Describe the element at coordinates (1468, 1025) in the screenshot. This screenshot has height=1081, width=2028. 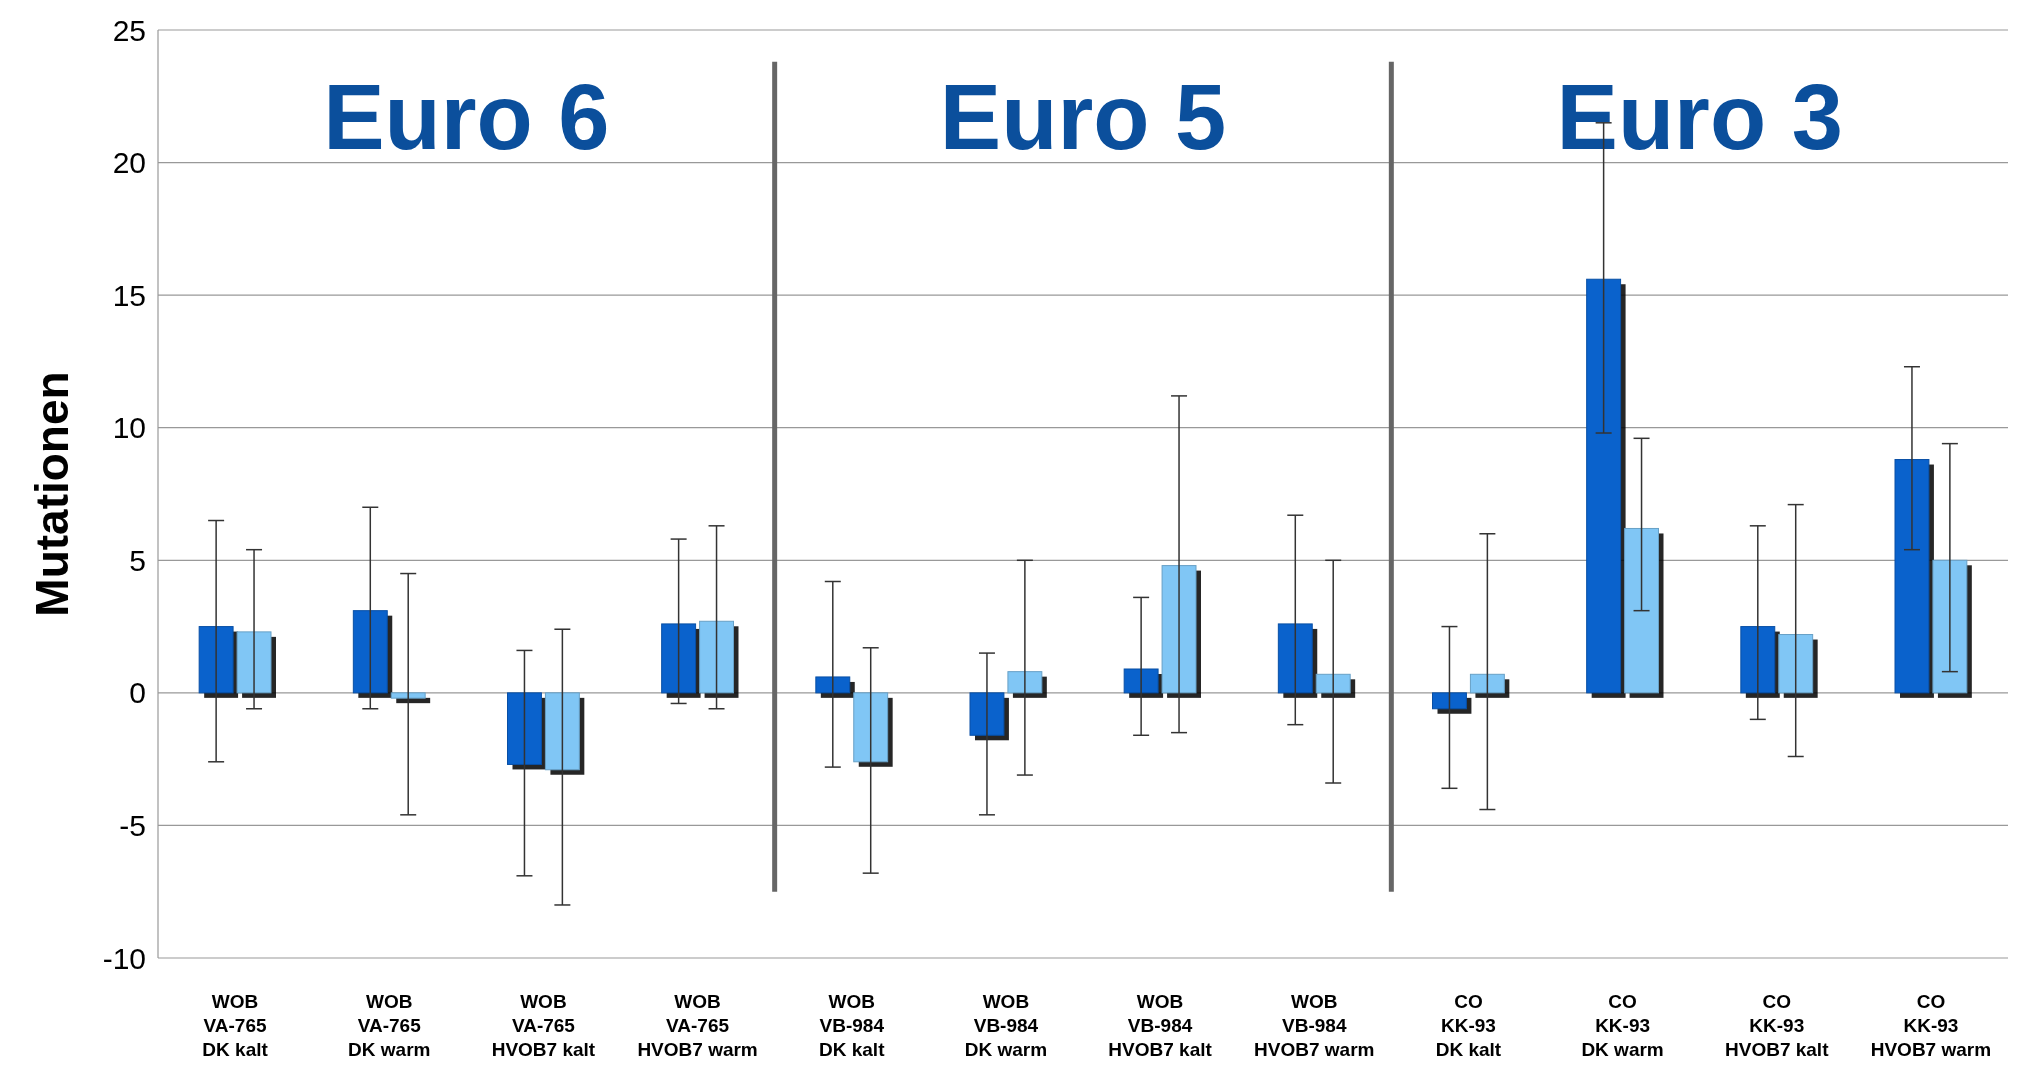
I see `x-tick-label: CO KK-93 DK kalt` at that location.